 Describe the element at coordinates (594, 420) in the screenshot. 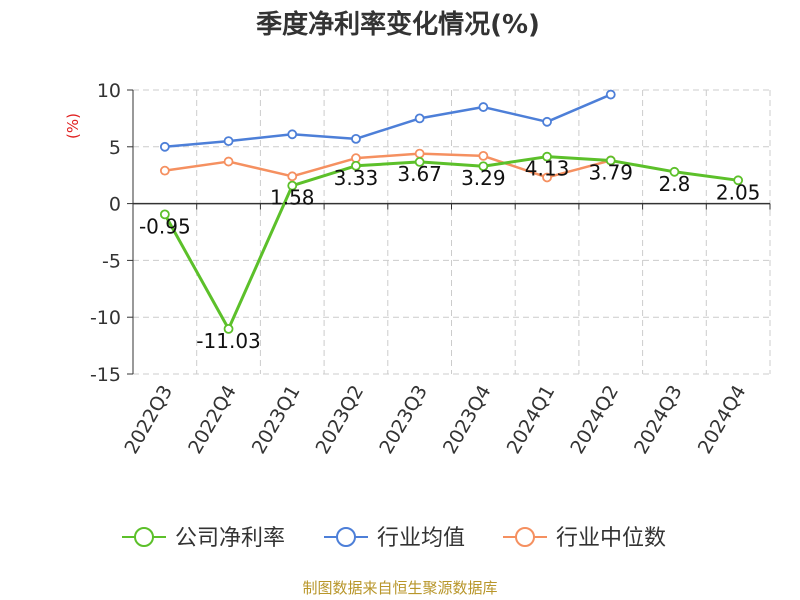

I see `x-tick-label: 2024Q2` at that location.